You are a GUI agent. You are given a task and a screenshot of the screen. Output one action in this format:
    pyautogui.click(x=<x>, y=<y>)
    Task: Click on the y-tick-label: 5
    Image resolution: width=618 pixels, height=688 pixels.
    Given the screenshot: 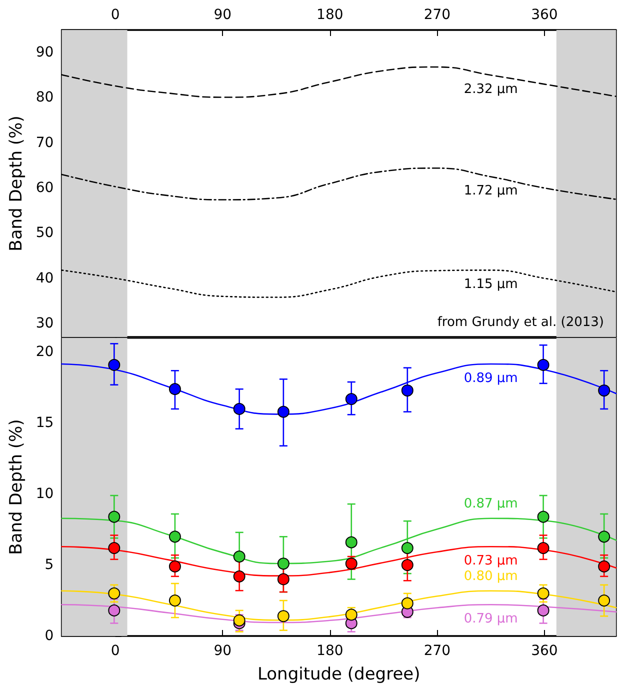 What is the action you would take?
    pyautogui.click(x=49, y=565)
    